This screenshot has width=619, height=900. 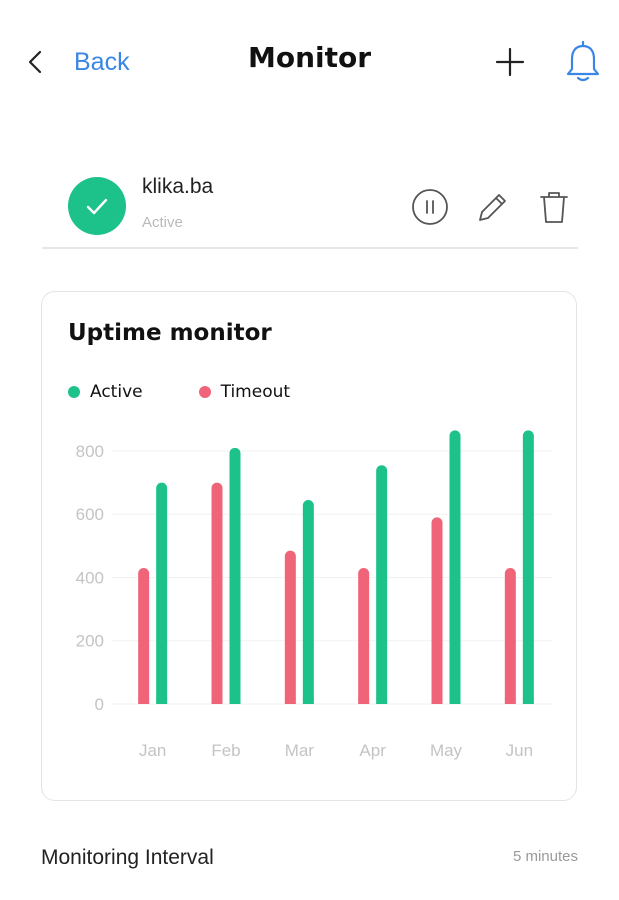 I want to click on pause-icon, so click(x=430, y=207).